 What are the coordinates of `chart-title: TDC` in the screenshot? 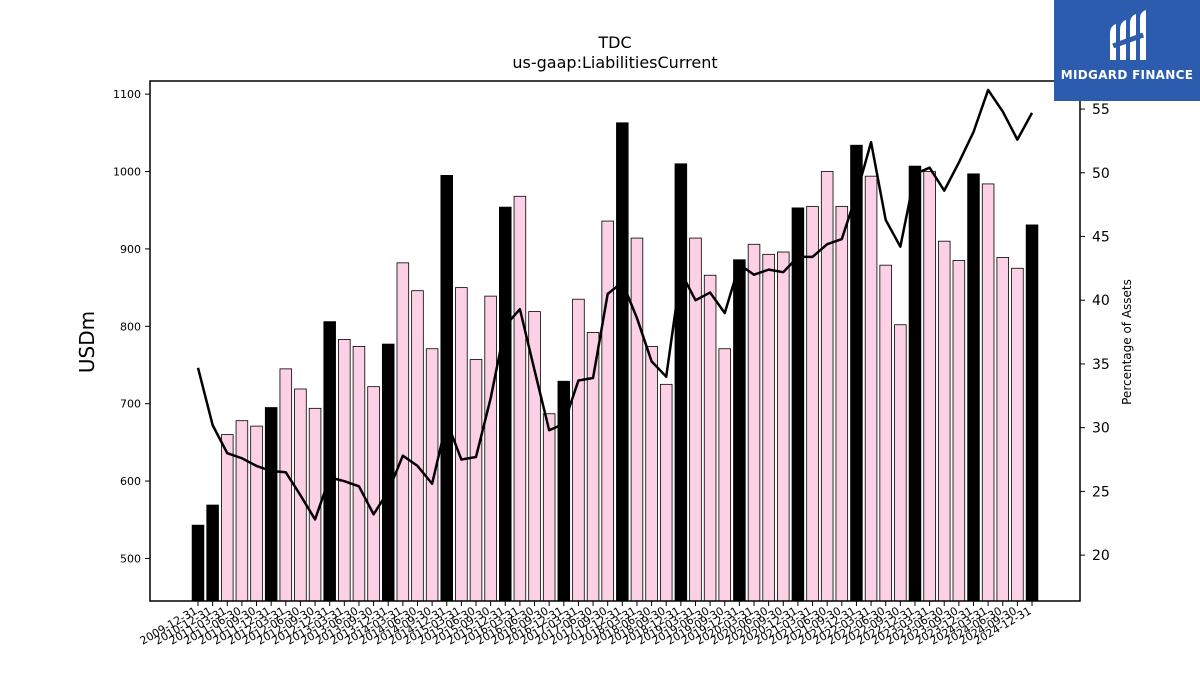 It's located at (614, 42).